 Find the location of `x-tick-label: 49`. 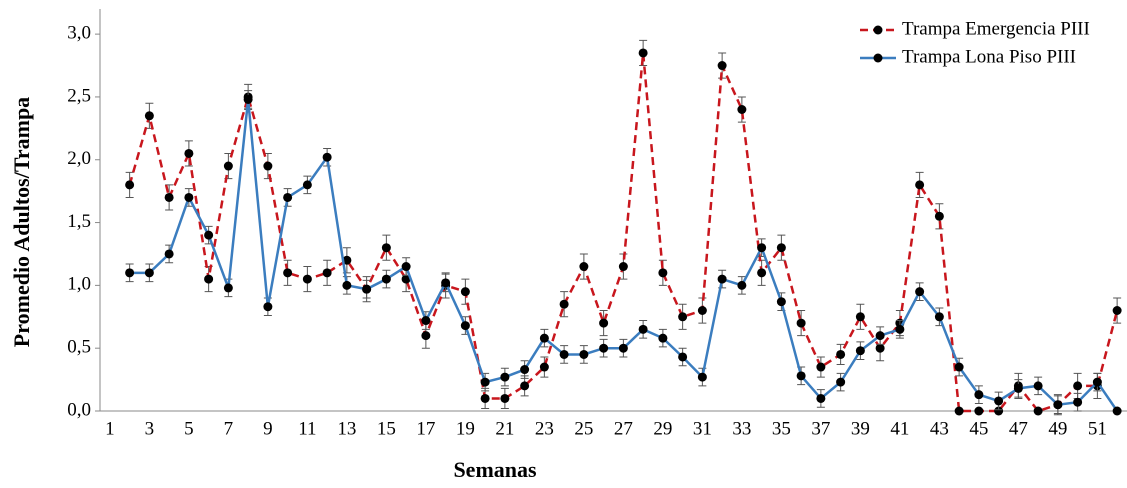

x-tick-label: 49 is located at coordinates (1057, 428).